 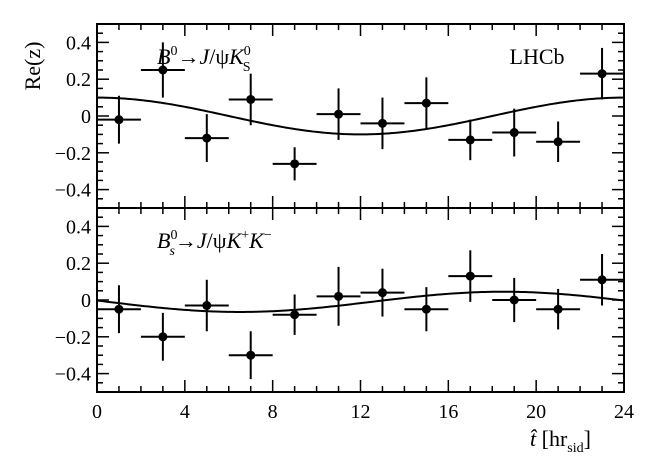 What do you see at coordinates (204, 59) in the screenshot?
I see `top-panel-annotation: B0→J/ψK0 S` at bounding box center [204, 59].